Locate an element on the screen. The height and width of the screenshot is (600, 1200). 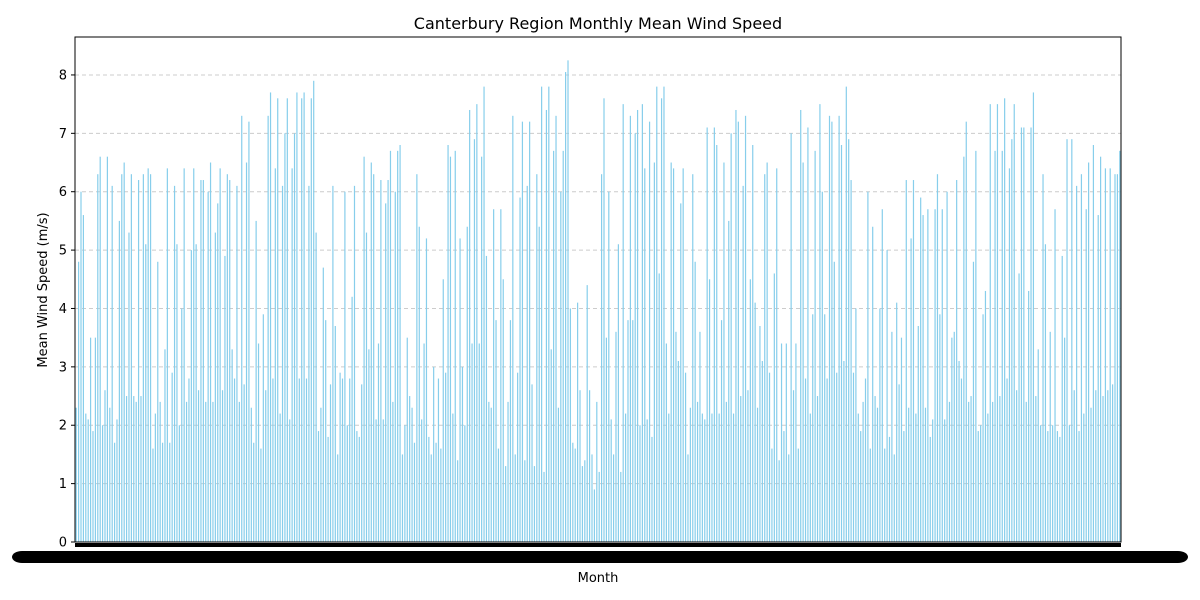
y-tick-label: 3 is located at coordinates (63, 367).